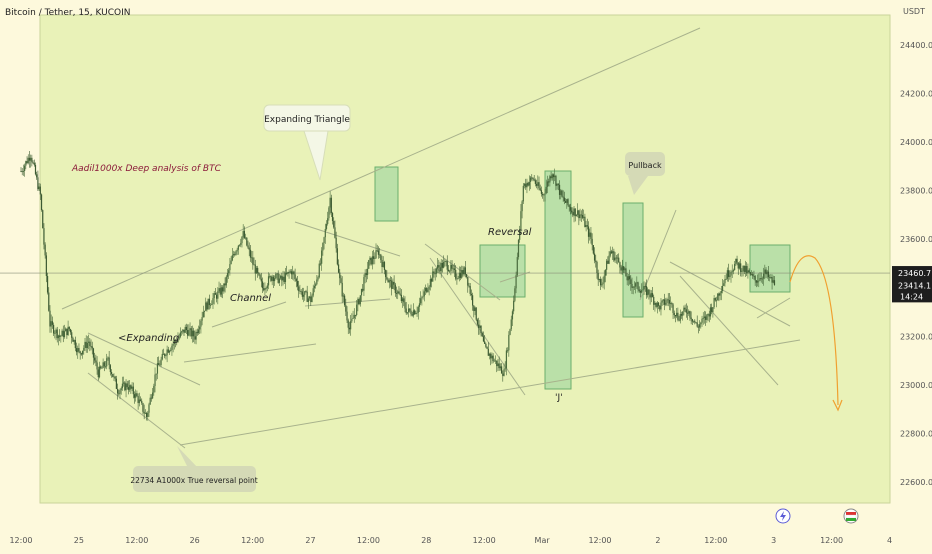 The width and height of the screenshot is (932, 554). What do you see at coordinates (916, 482) in the screenshot?
I see `y-tick-label-0: 22600.0` at bounding box center [916, 482].